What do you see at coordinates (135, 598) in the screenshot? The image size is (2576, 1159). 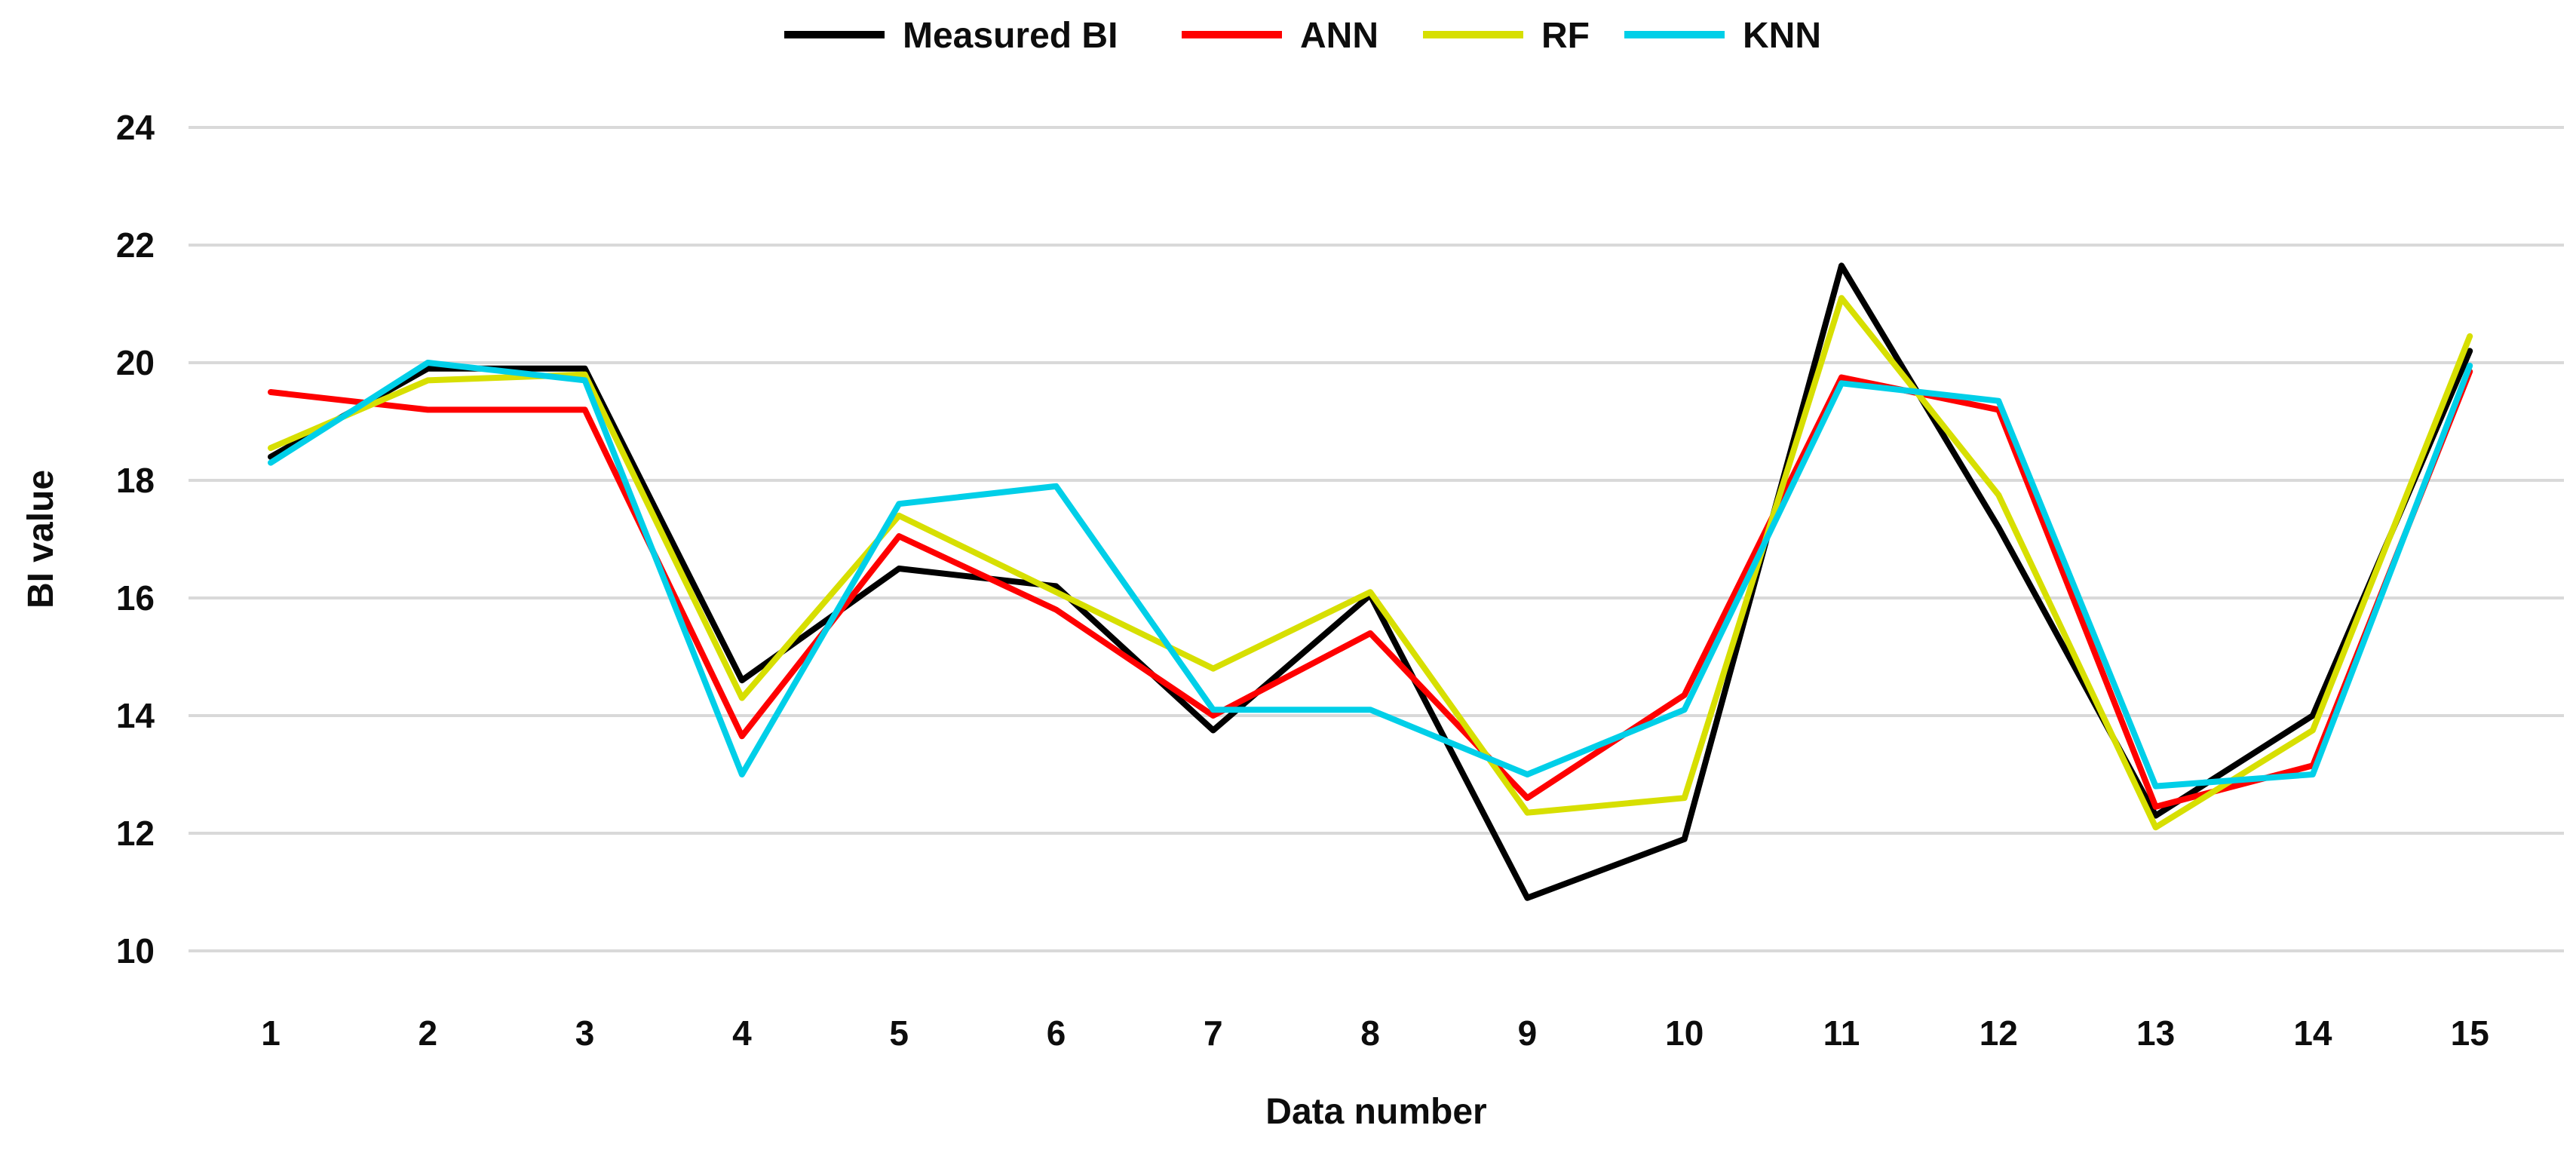 I see `y-tick-label-16: 16` at bounding box center [135, 598].